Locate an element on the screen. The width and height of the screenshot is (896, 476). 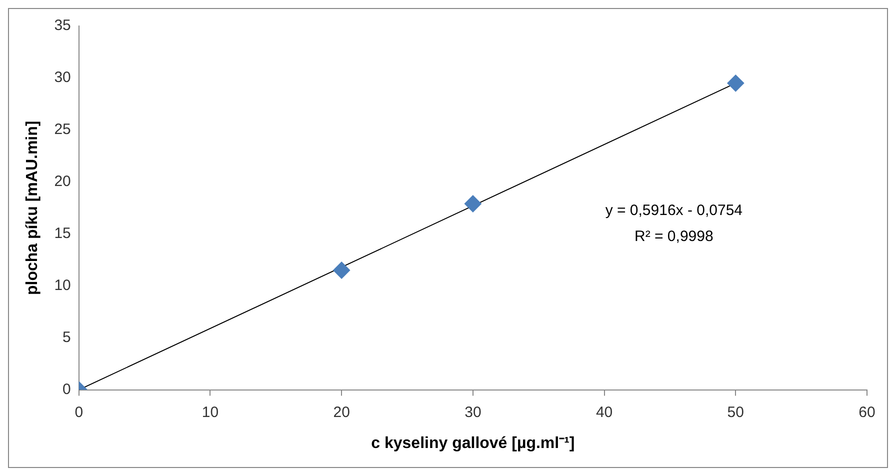
x-tick-label: 20 is located at coordinates (341, 412).